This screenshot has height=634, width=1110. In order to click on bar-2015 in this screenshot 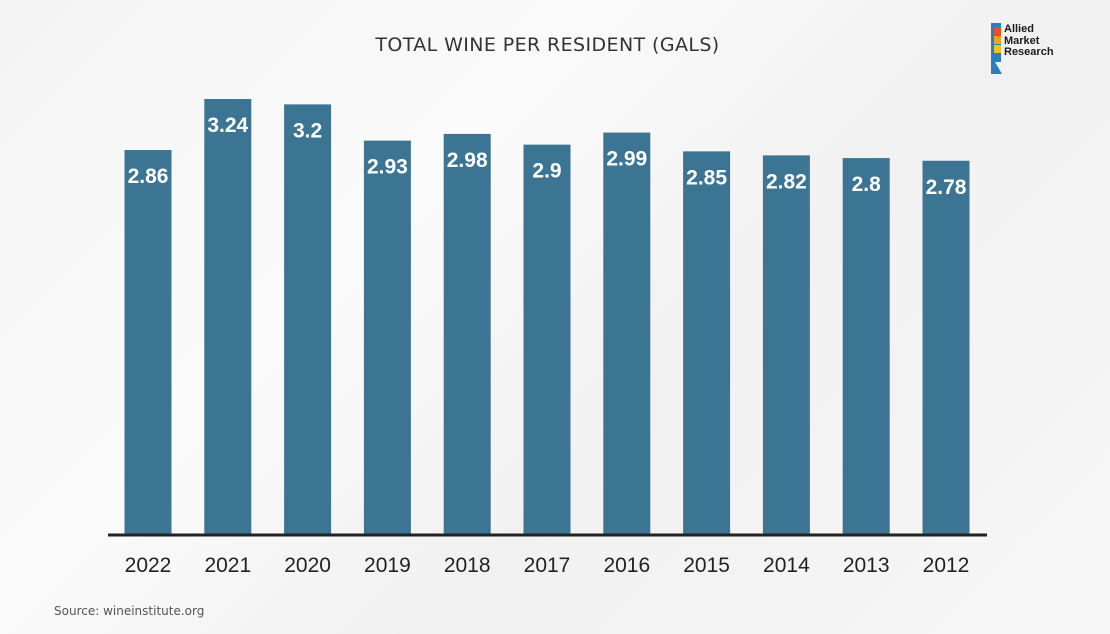, I will do `click(707, 342)`.